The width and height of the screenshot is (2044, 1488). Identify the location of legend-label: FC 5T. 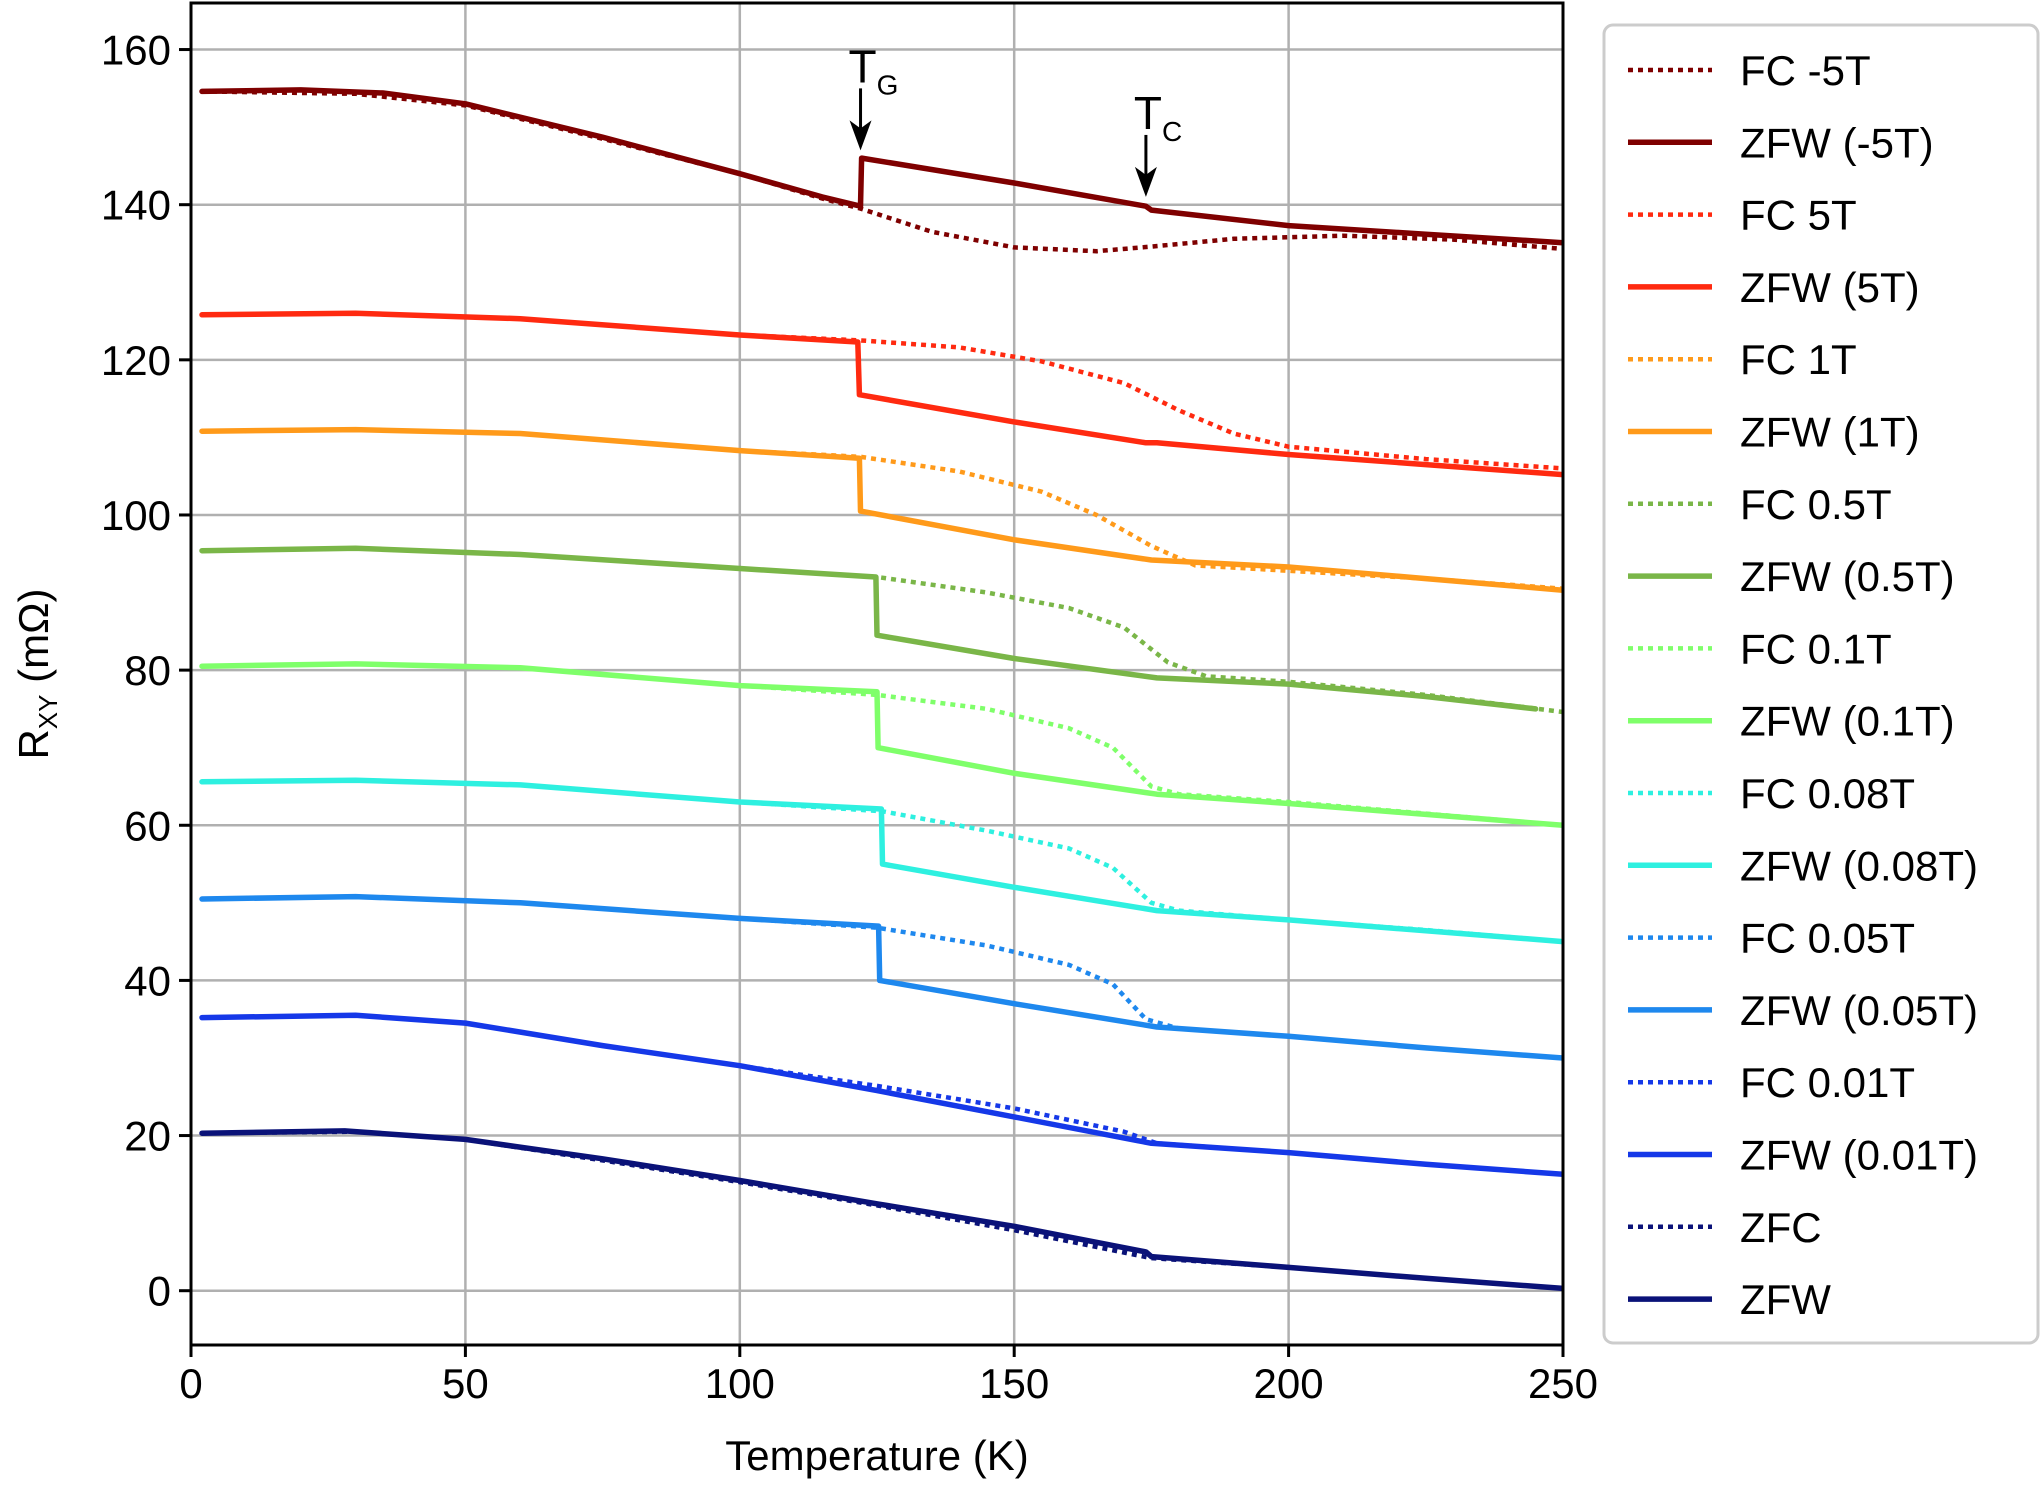
(1798, 215).